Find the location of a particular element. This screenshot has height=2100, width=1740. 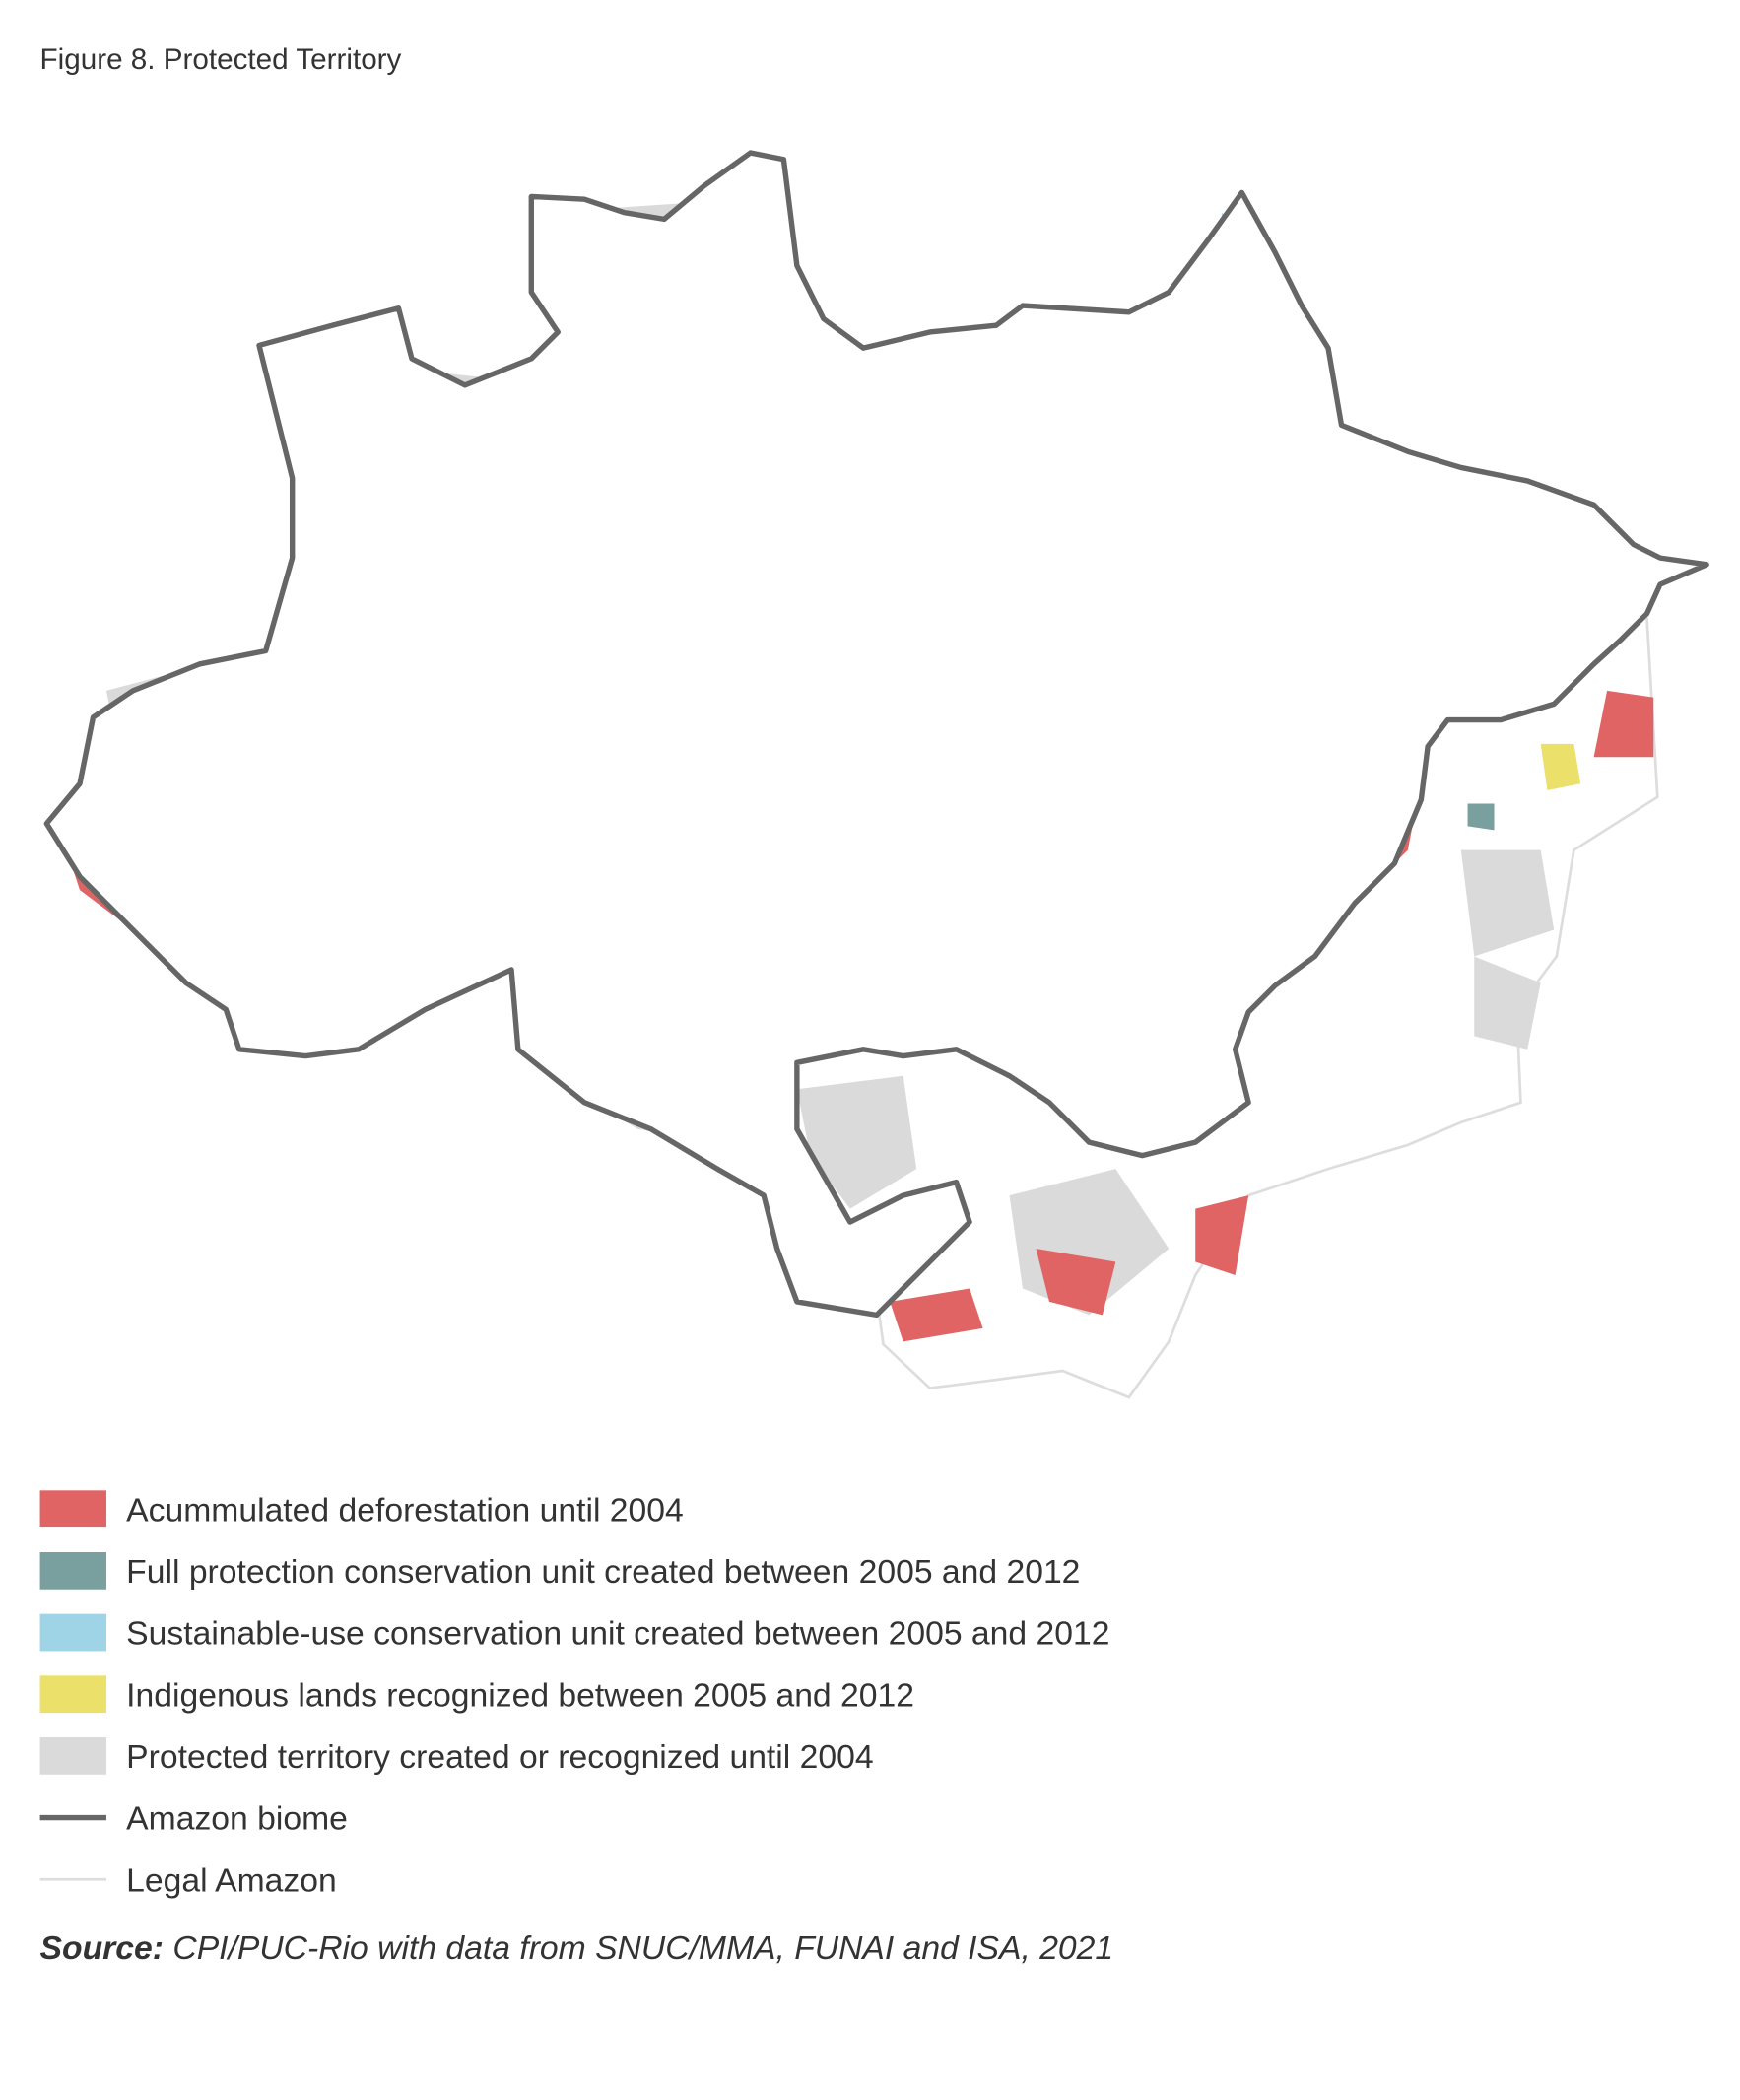

legend-label: Acummulated deforestation until 2004 is located at coordinates (405, 1510).